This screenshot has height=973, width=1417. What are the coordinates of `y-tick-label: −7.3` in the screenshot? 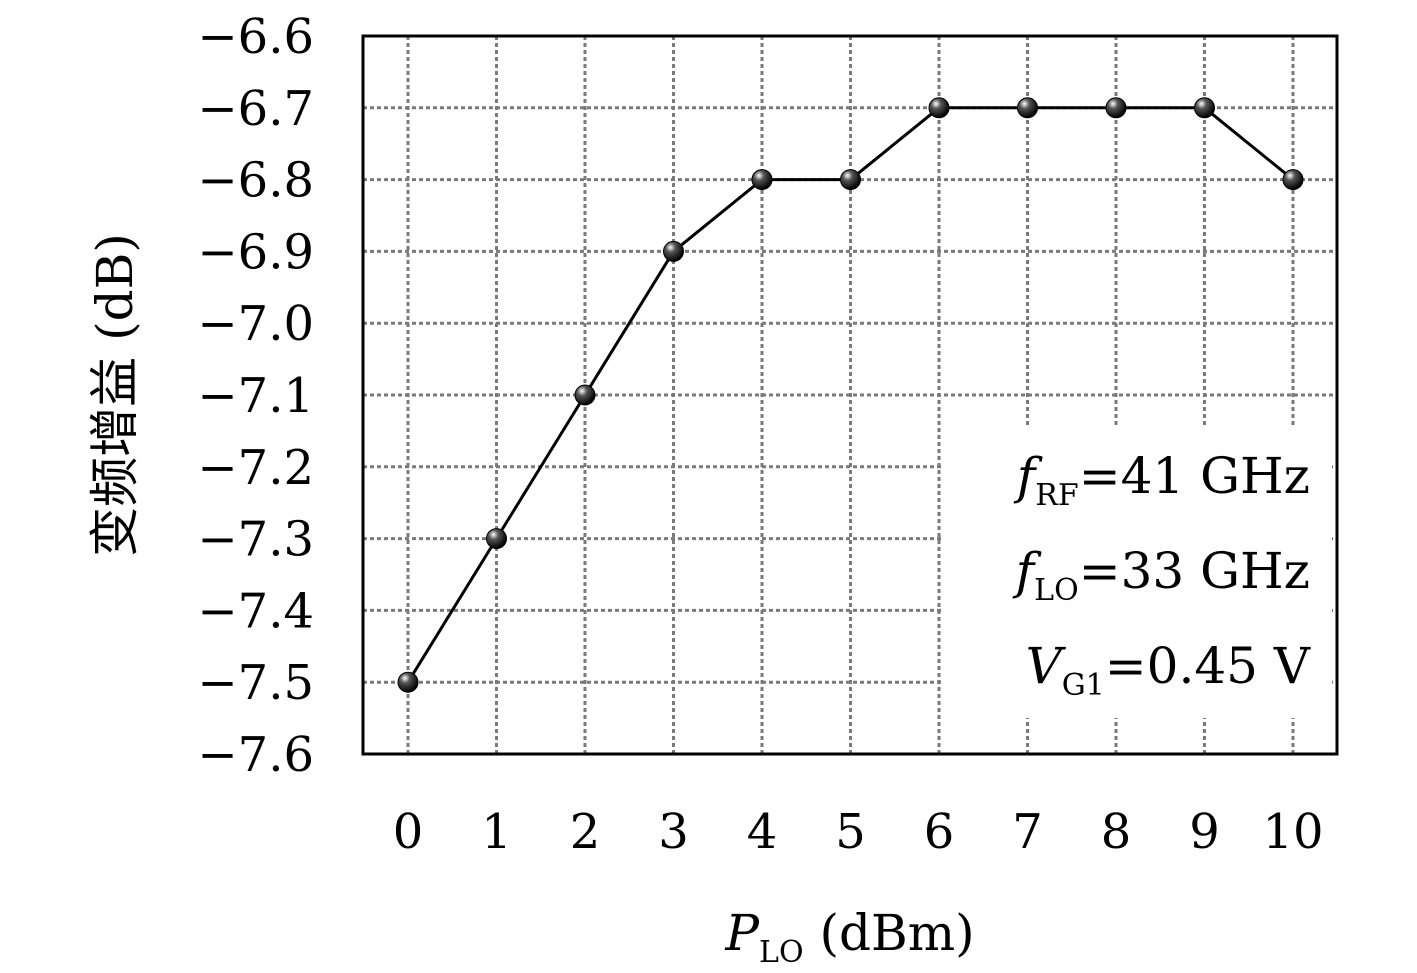 It's located at (255, 540).